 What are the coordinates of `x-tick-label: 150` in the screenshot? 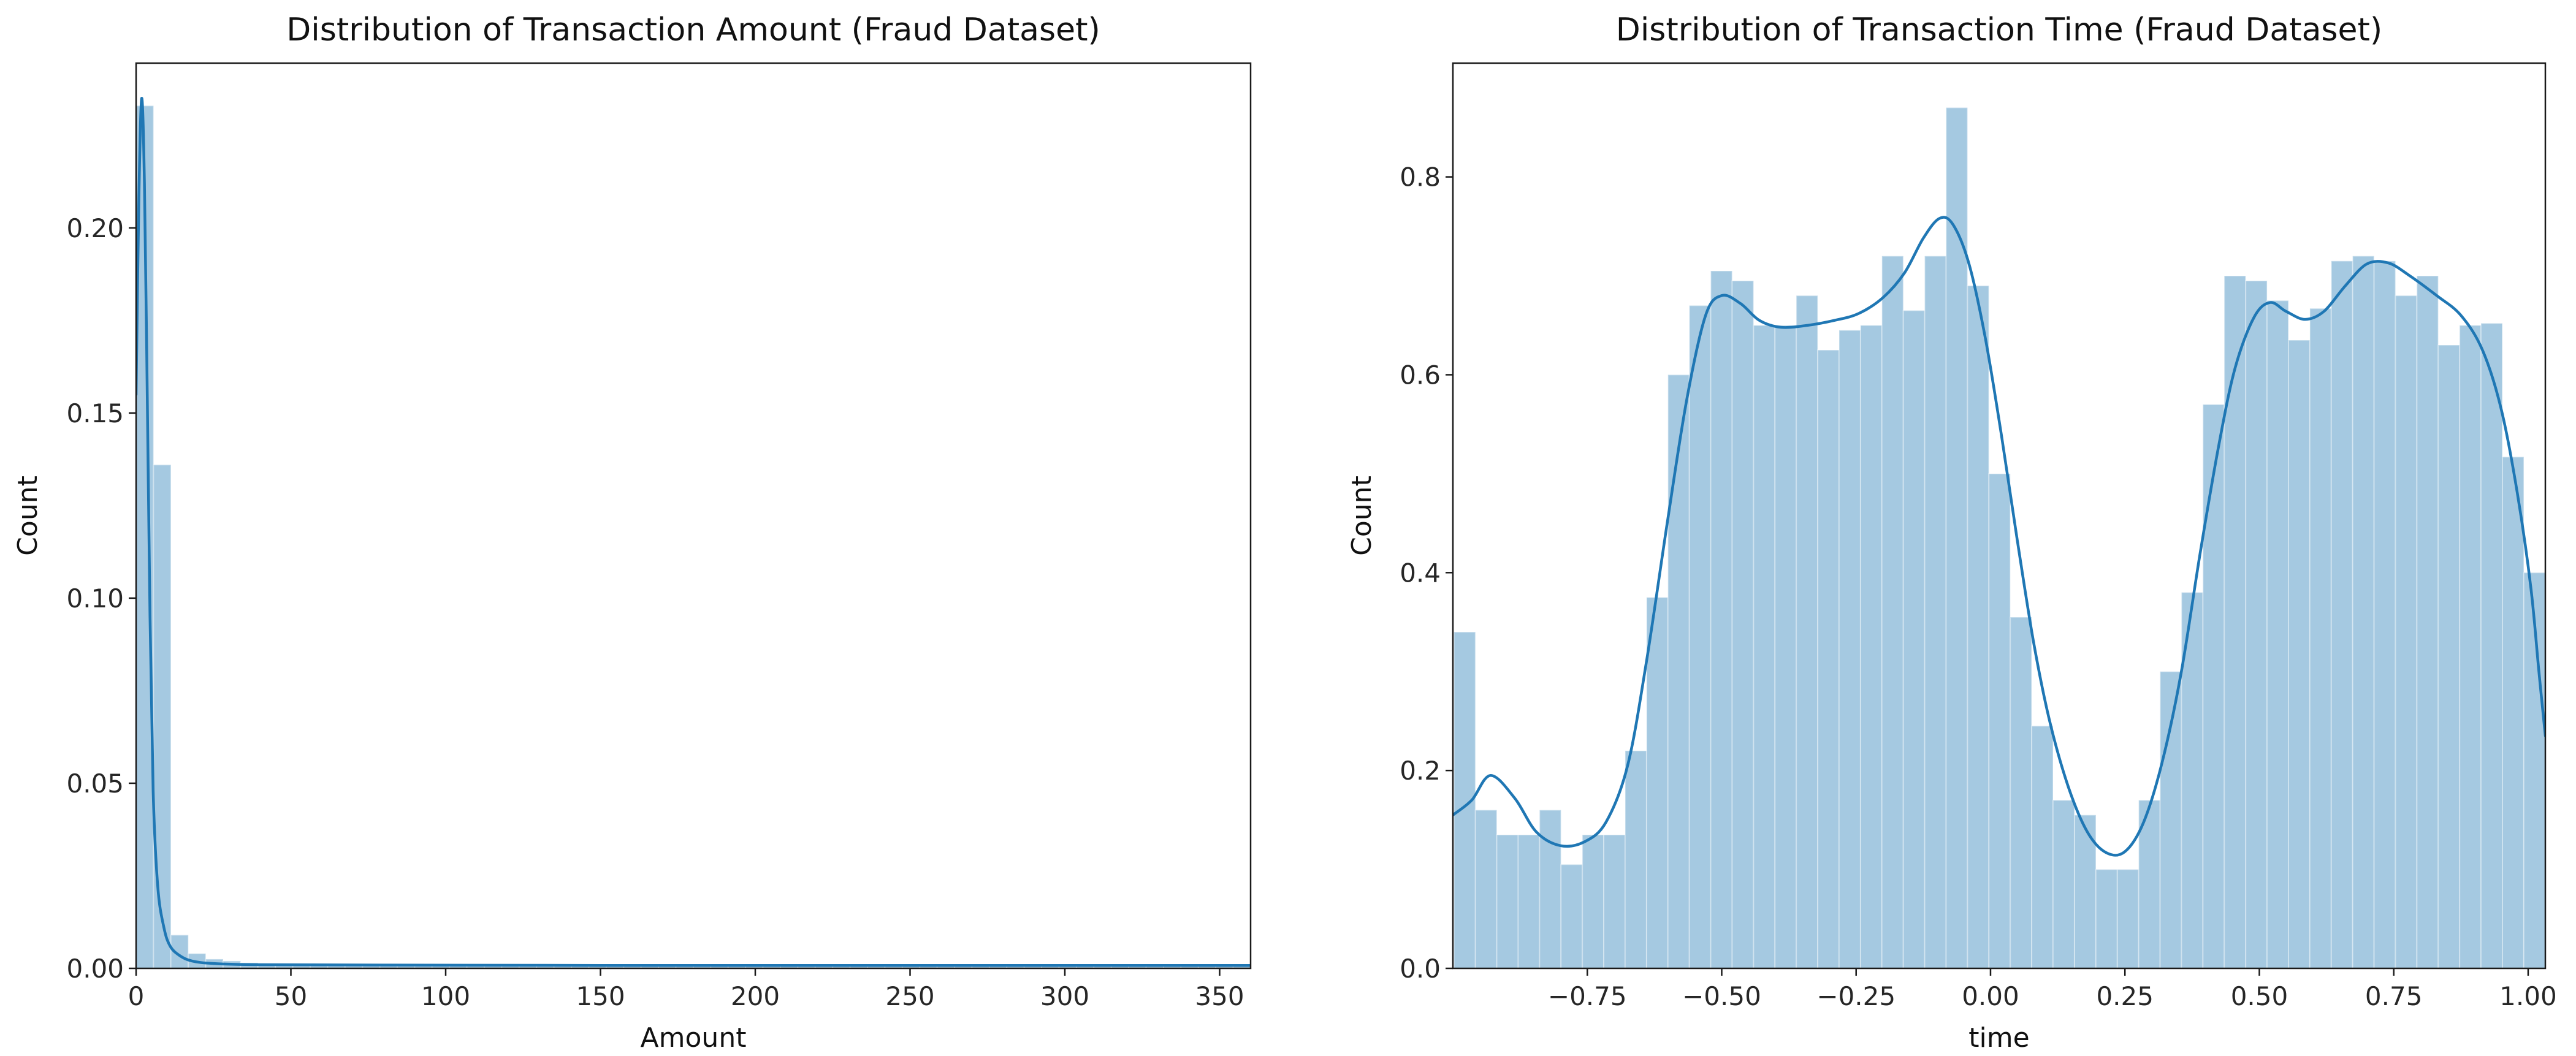 It's located at (600, 996).